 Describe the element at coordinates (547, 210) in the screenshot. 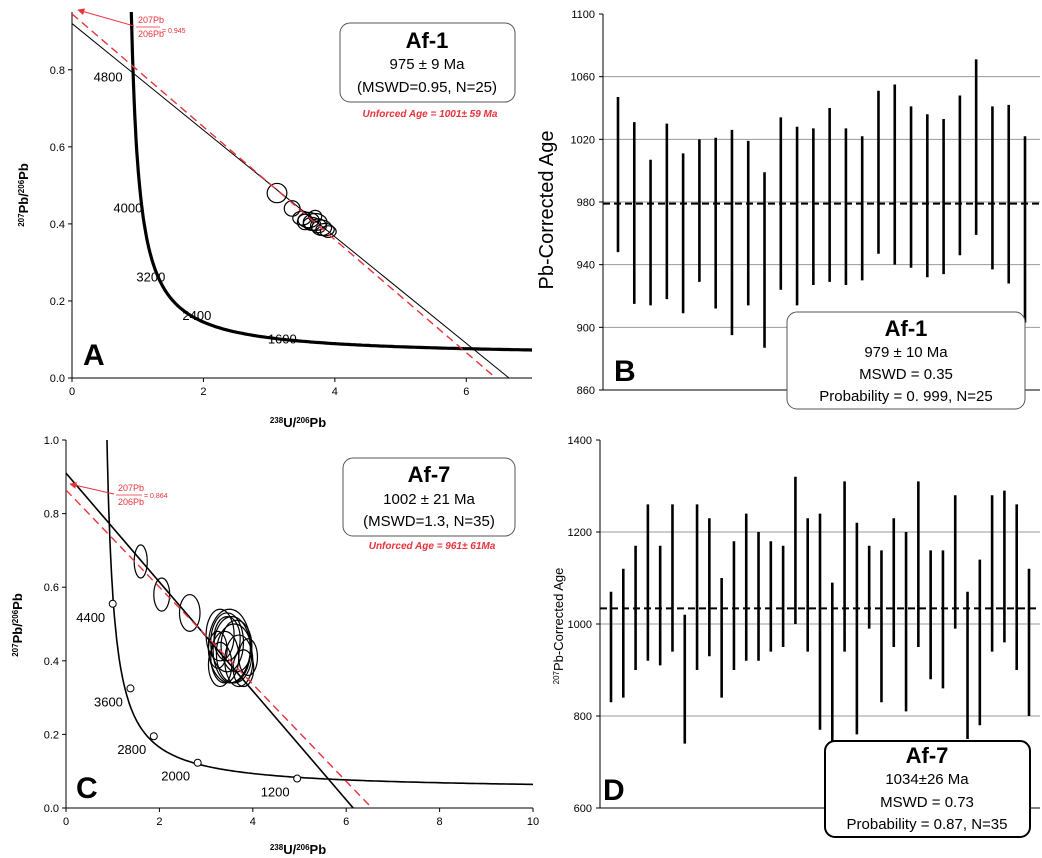

I see `panel-b-y-axis-label: Pb-Corrected Age` at that location.